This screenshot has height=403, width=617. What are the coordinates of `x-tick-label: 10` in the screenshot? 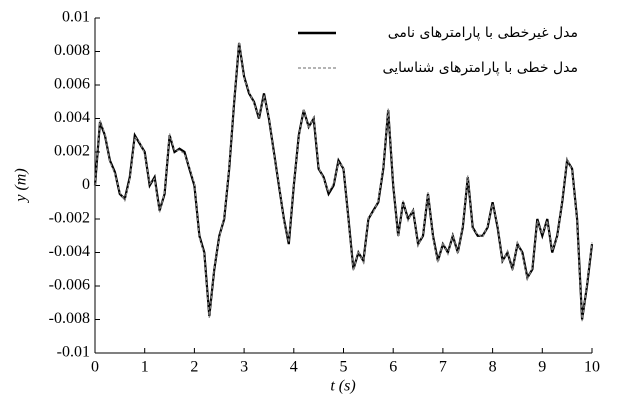 It's located at (592, 367).